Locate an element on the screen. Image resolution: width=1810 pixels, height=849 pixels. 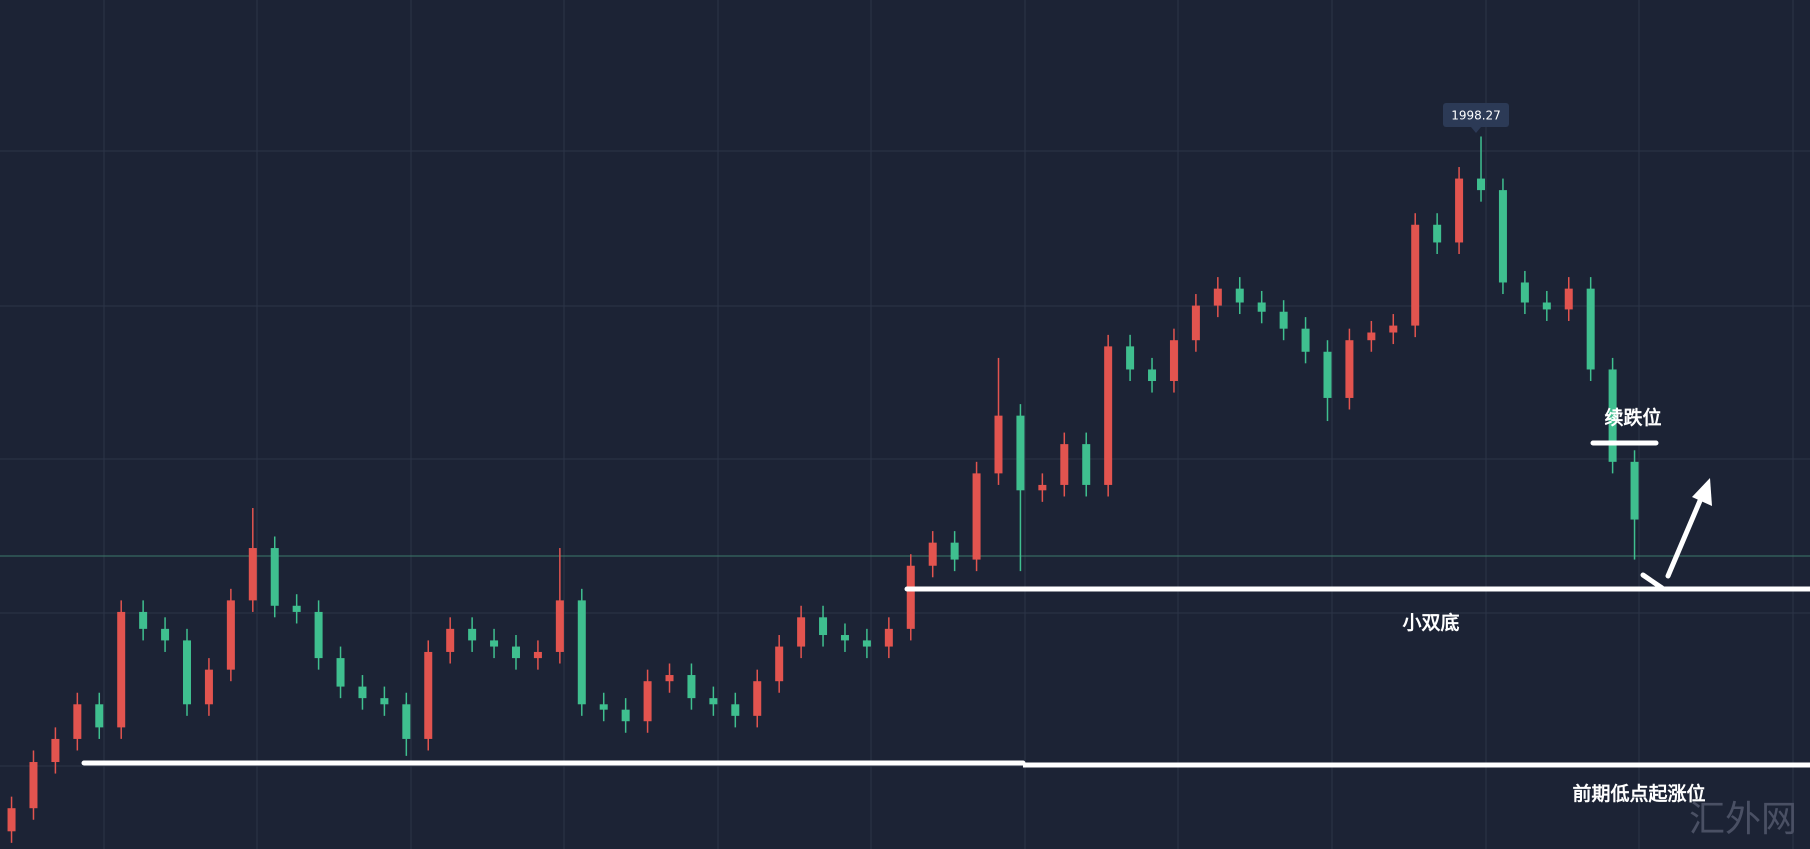
annotation-text: 续跌位 is located at coordinates (1632, 417).